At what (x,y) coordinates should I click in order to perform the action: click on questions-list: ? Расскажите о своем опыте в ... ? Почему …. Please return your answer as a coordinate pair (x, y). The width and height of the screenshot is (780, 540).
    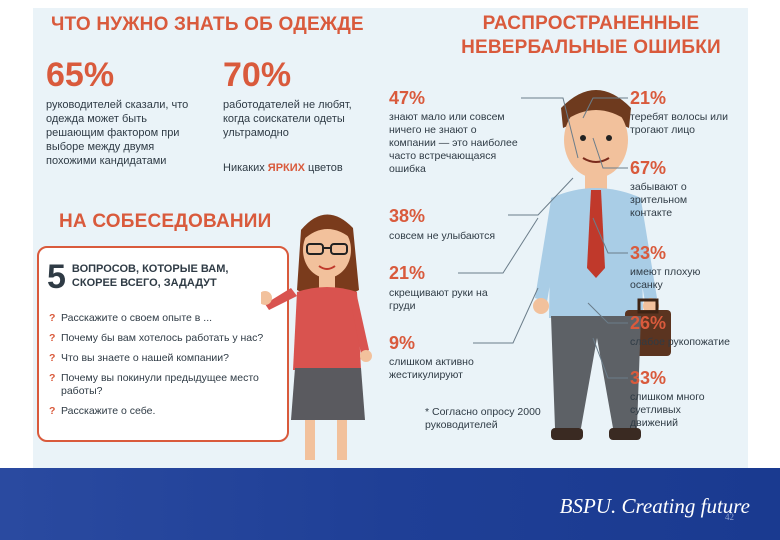
    Looking at the image, I should click on (166, 368).